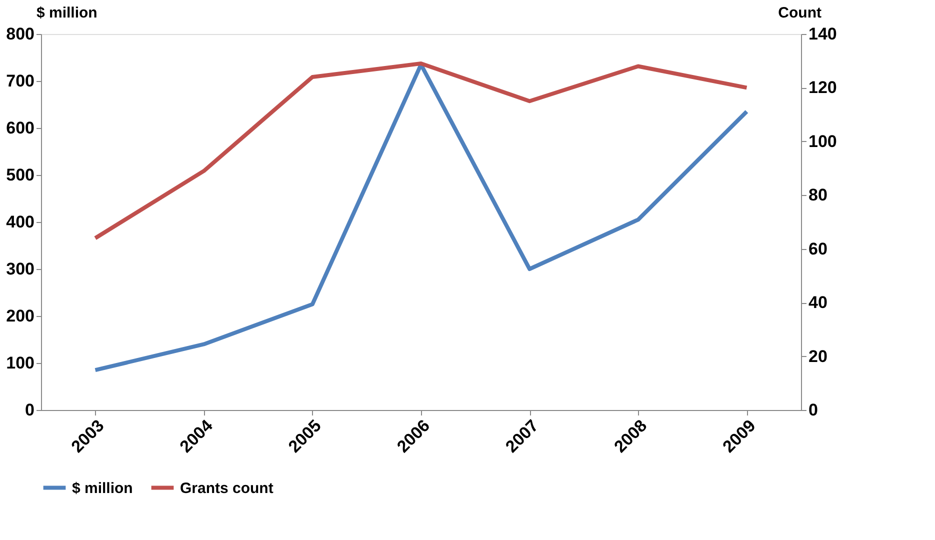  I want to click on y2-axis-title: Count, so click(800, 13).